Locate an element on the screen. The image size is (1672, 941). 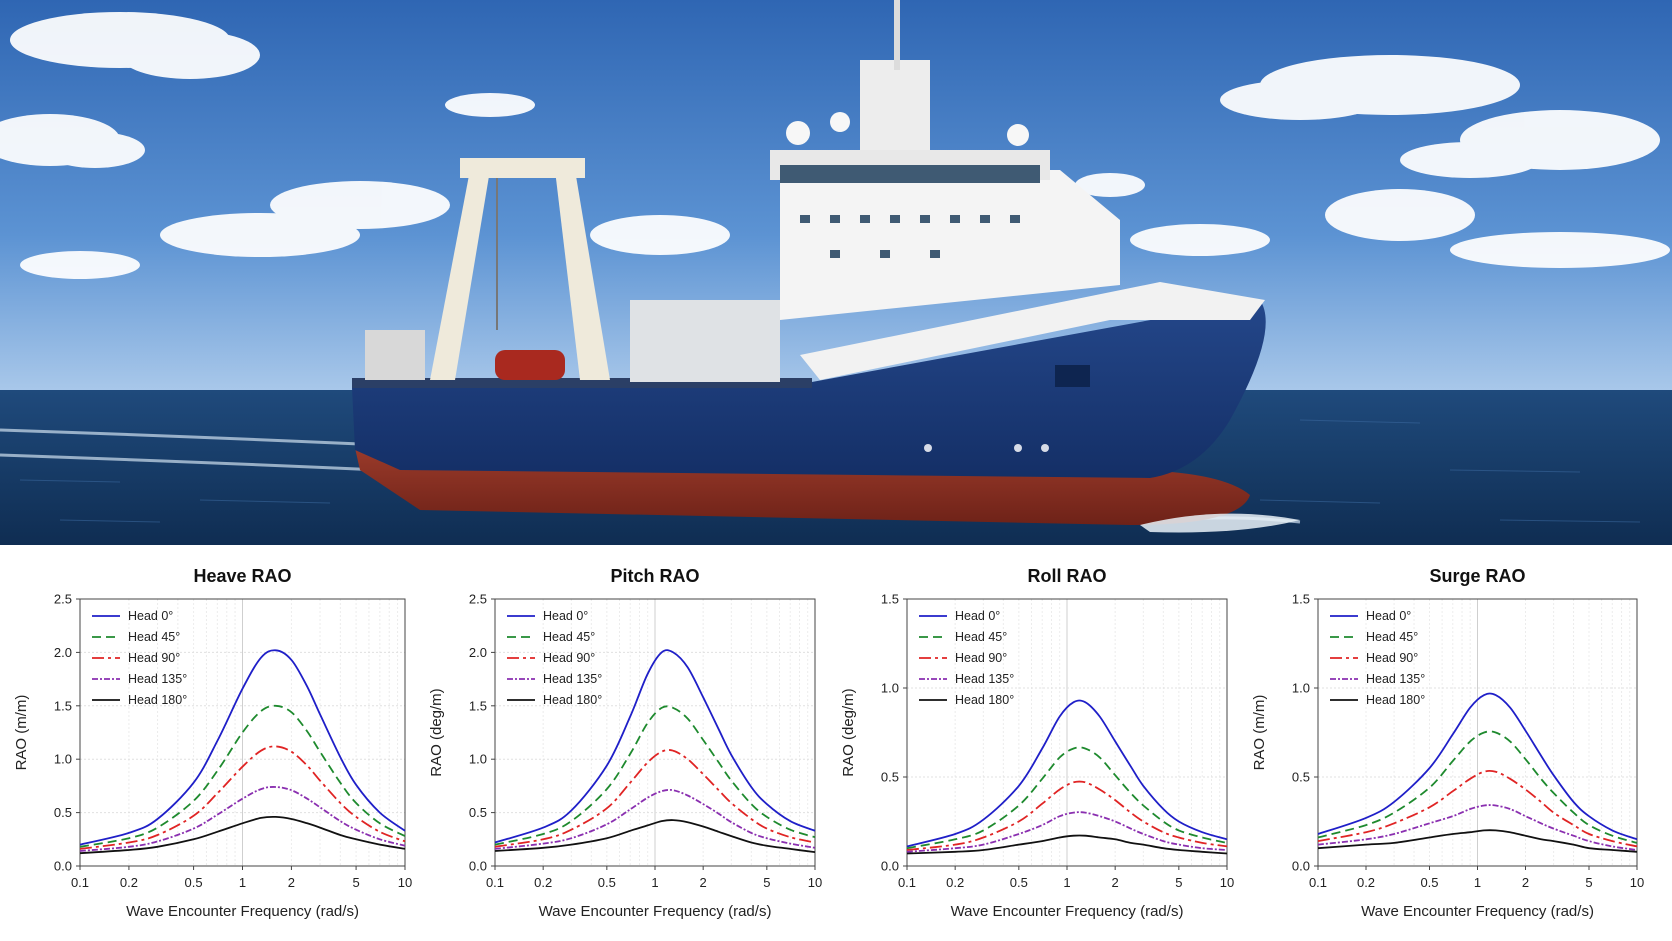
y-axis-label: RAO (deg/m) is located at coordinates (848, 732).